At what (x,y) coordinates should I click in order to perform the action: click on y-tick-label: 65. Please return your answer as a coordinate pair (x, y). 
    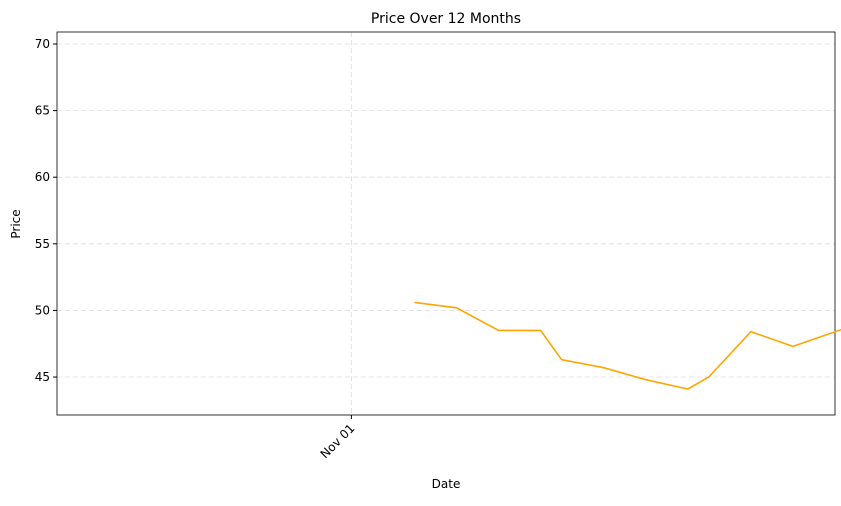
    Looking at the image, I should click on (42, 111).